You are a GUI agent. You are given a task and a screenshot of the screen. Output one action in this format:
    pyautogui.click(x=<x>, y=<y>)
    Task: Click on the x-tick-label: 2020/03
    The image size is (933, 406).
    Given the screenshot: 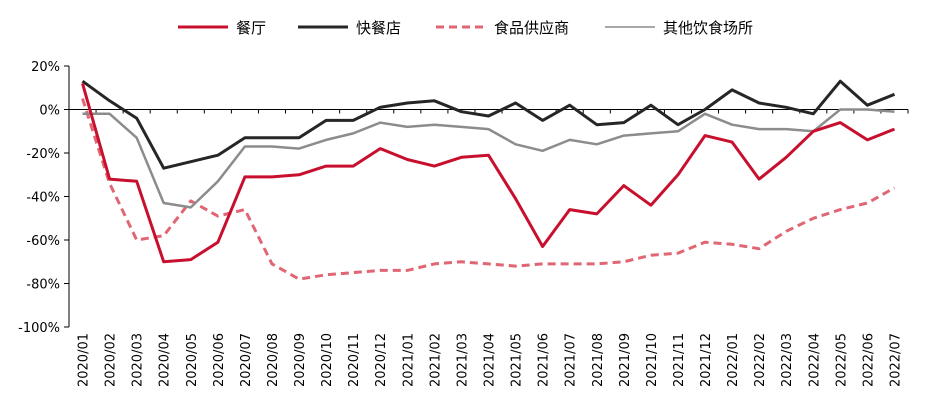 What is the action you would take?
    pyautogui.click(x=138, y=360)
    